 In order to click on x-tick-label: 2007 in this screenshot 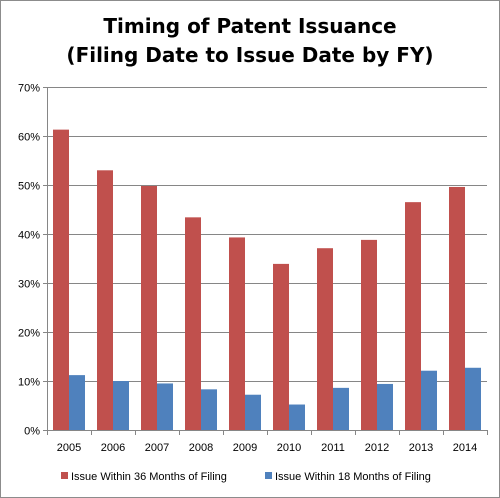, I will do `click(157, 448)`.